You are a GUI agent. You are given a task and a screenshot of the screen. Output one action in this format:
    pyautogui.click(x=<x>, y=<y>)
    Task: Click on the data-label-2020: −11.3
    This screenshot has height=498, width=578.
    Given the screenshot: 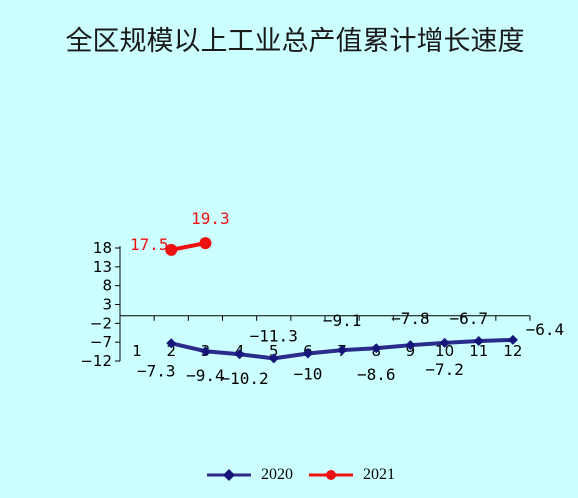 What is the action you would take?
    pyautogui.click(x=274, y=335)
    